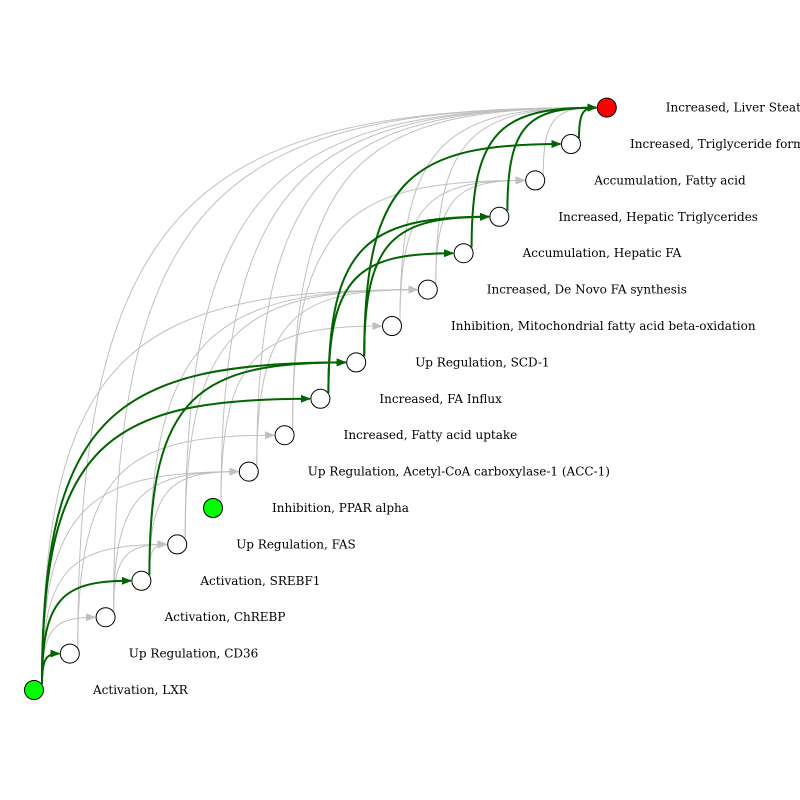 Image resolution: width=800 pixels, height=800 pixels. Describe the element at coordinates (587, 290) in the screenshot. I see `node-label-n11: Increased, De Novo FA synthesis` at that location.